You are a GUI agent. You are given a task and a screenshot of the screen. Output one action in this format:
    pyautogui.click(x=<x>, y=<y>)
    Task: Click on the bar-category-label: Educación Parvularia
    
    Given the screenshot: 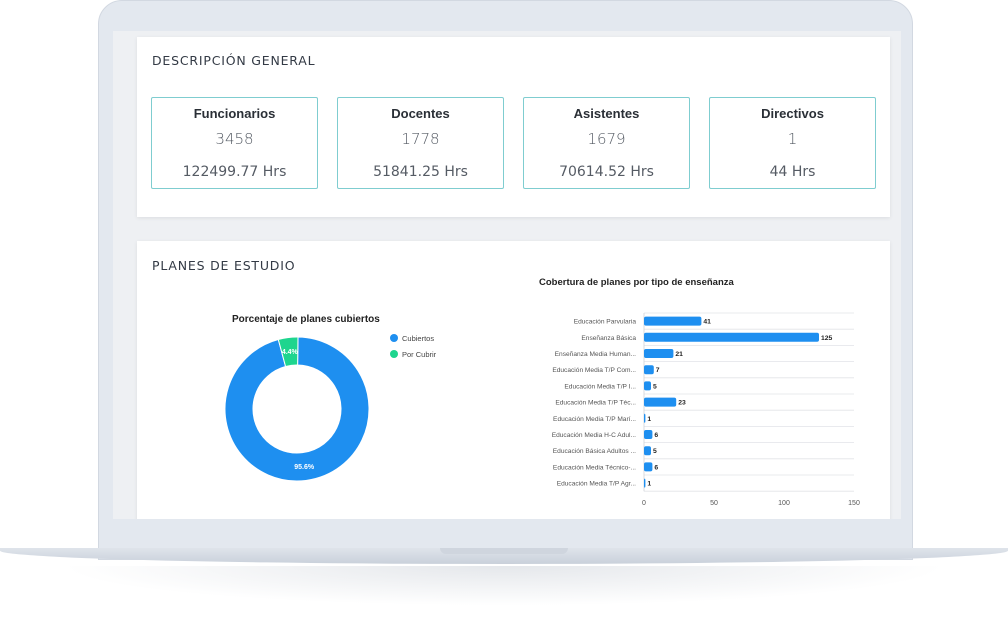 What is the action you would take?
    pyautogui.click(x=605, y=322)
    